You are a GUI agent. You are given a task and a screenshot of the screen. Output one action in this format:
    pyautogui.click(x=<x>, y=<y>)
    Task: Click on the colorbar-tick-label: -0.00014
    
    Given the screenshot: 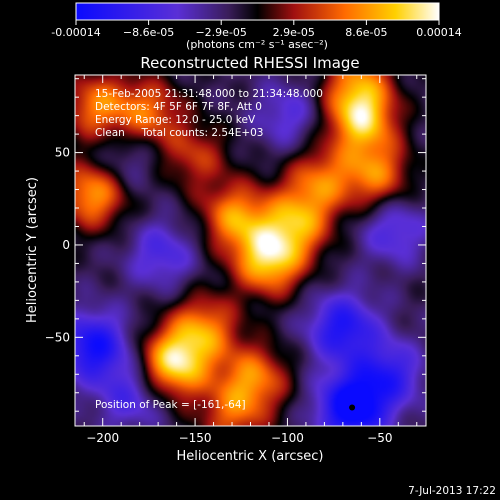 What is the action you would take?
    pyautogui.click(x=75, y=32)
    